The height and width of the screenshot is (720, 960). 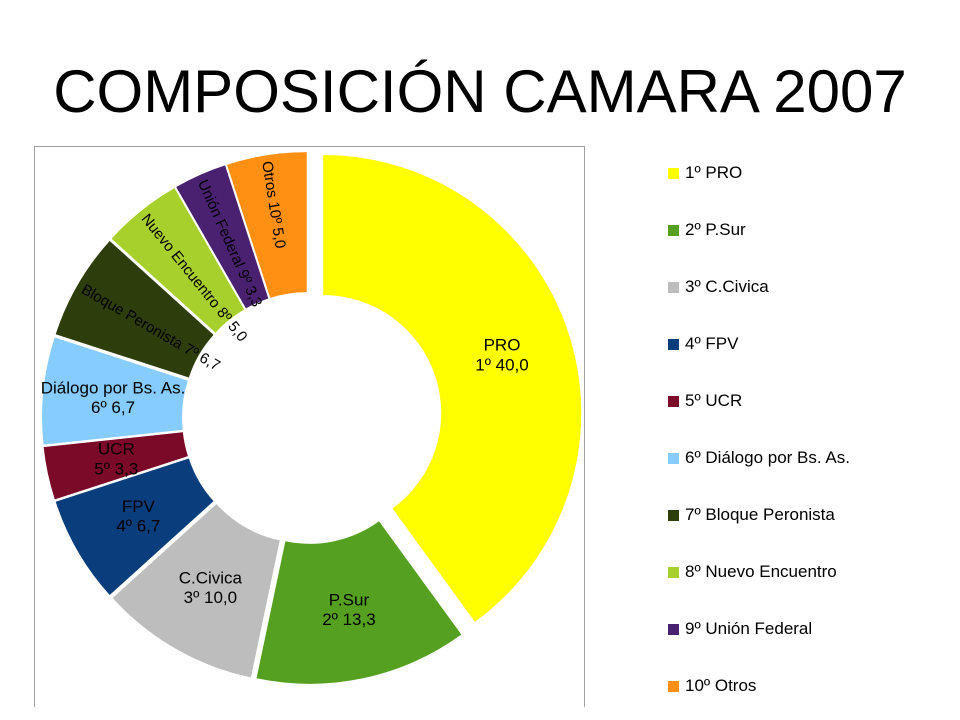 What do you see at coordinates (712, 343) in the screenshot?
I see `legend-label: 4º FPV` at bounding box center [712, 343].